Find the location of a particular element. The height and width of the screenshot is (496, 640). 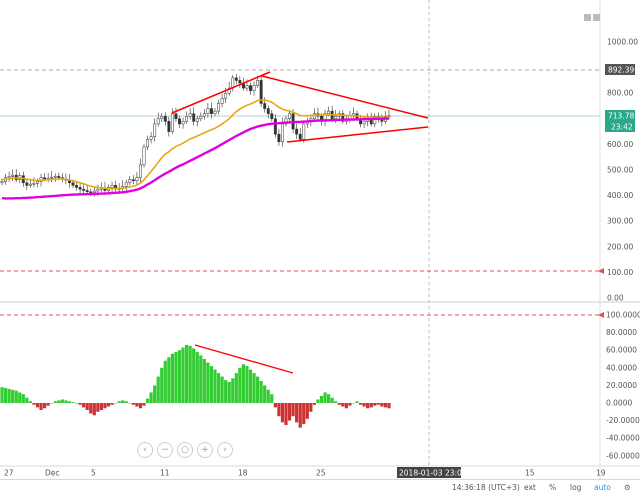

countdown-tag: 23:42 is located at coordinates (622, 127).